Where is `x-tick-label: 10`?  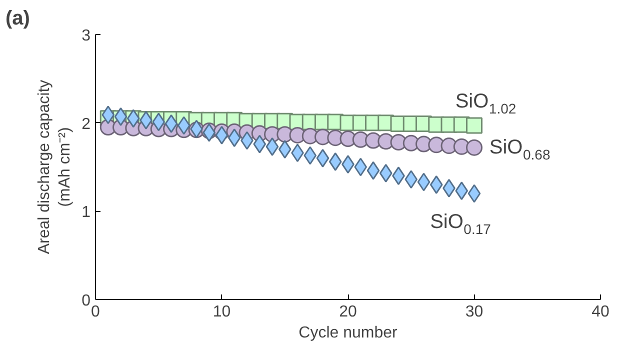 x-tick-label: 10 is located at coordinates (221, 312).